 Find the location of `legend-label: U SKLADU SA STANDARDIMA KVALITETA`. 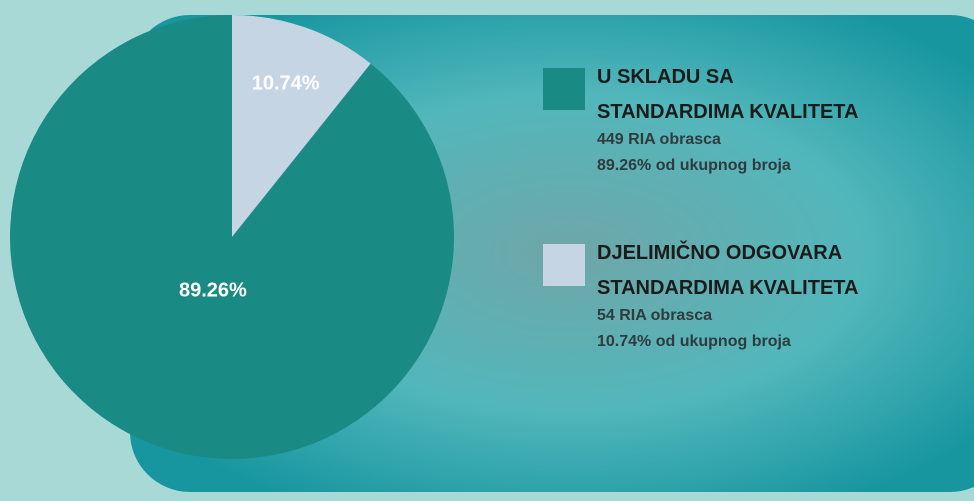

legend-label: U SKLADU SA STANDARDIMA KVALITETA is located at coordinates (728, 94).